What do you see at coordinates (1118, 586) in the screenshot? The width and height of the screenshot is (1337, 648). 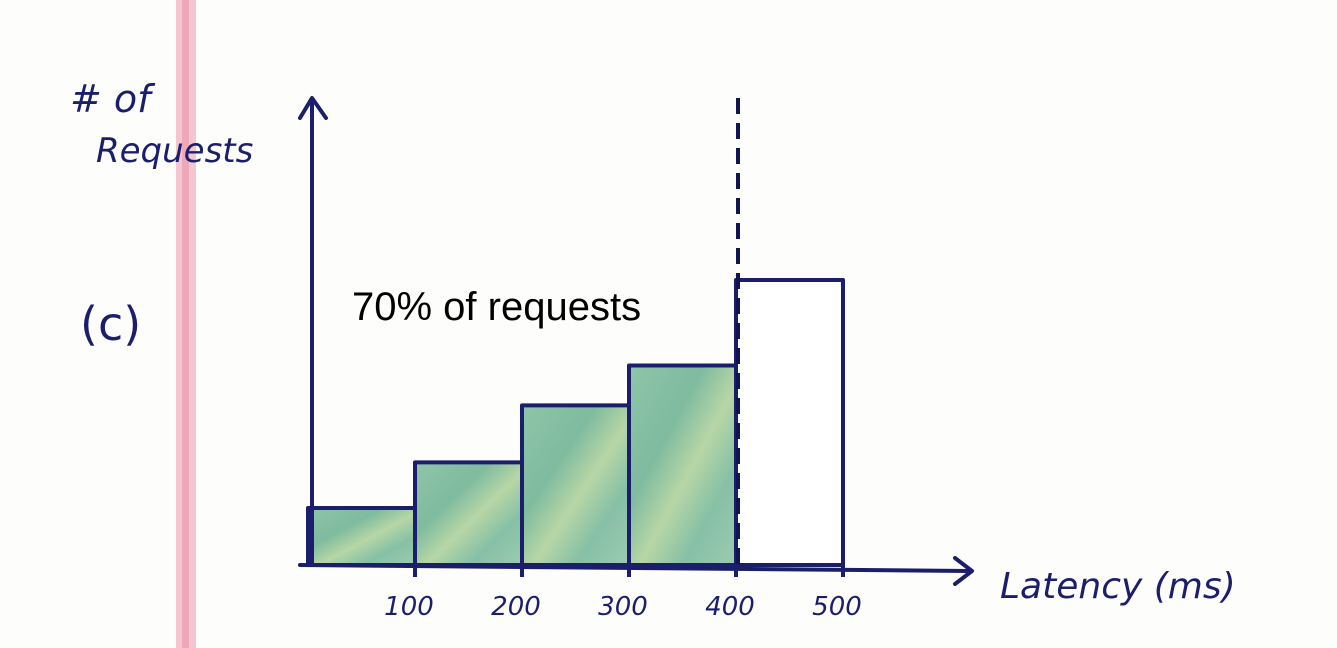 I see `x-axis-label: Latency (ms)` at bounding box center [1118, 586].